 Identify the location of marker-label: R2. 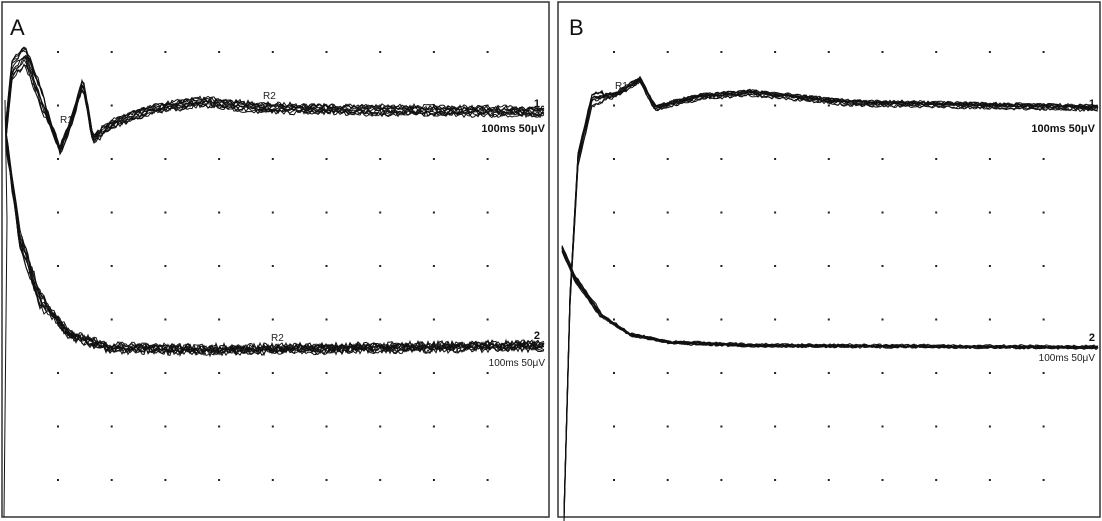
(269, 96).